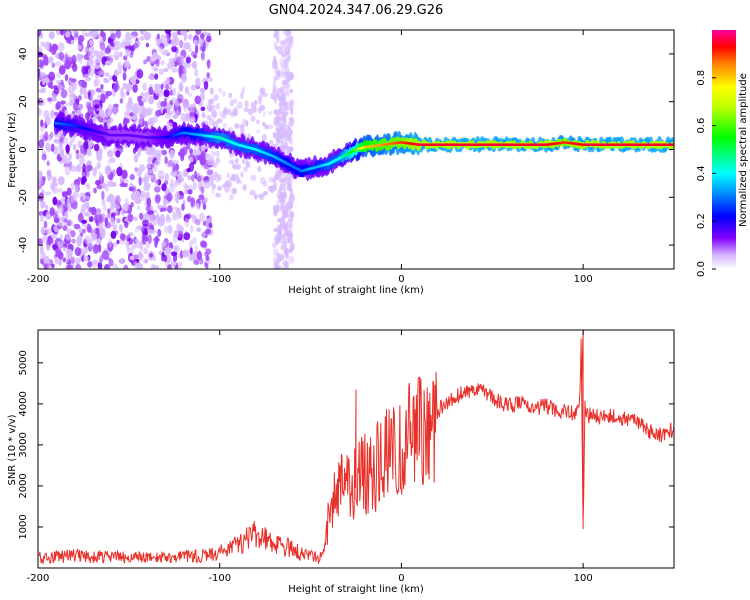  What do you see at coordinates (356, 589) in the screenshot?
I see `snr-x-label: Height of straight line (km)` at bounding box center [356, 589].